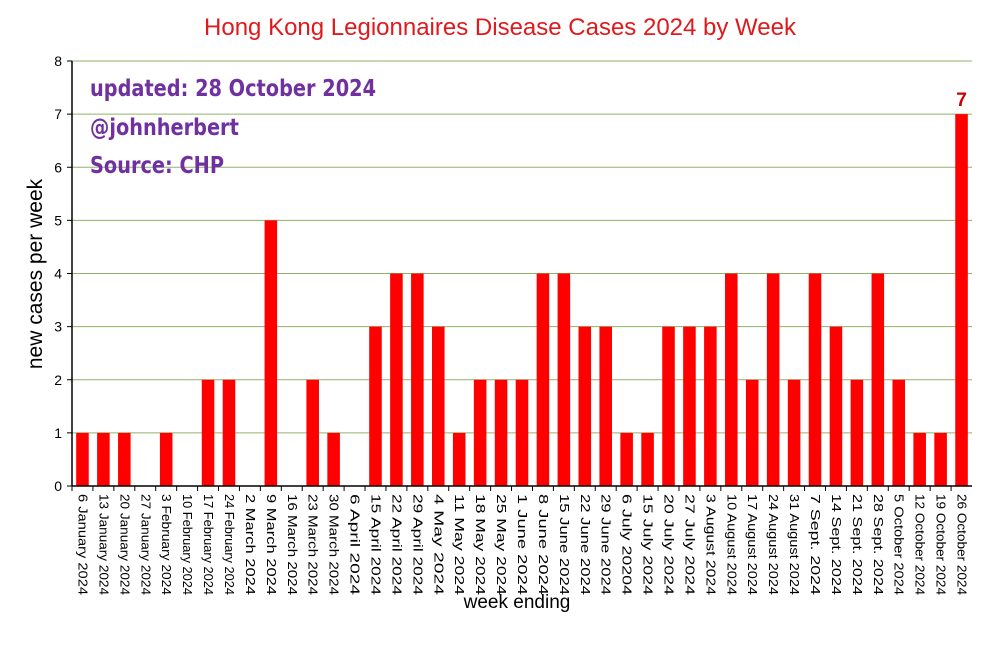  What do you see at coordinates (145, 544) in the screenshot?
I see `x-tick-label: 27 January 2024` at bounding box center [145, 544].